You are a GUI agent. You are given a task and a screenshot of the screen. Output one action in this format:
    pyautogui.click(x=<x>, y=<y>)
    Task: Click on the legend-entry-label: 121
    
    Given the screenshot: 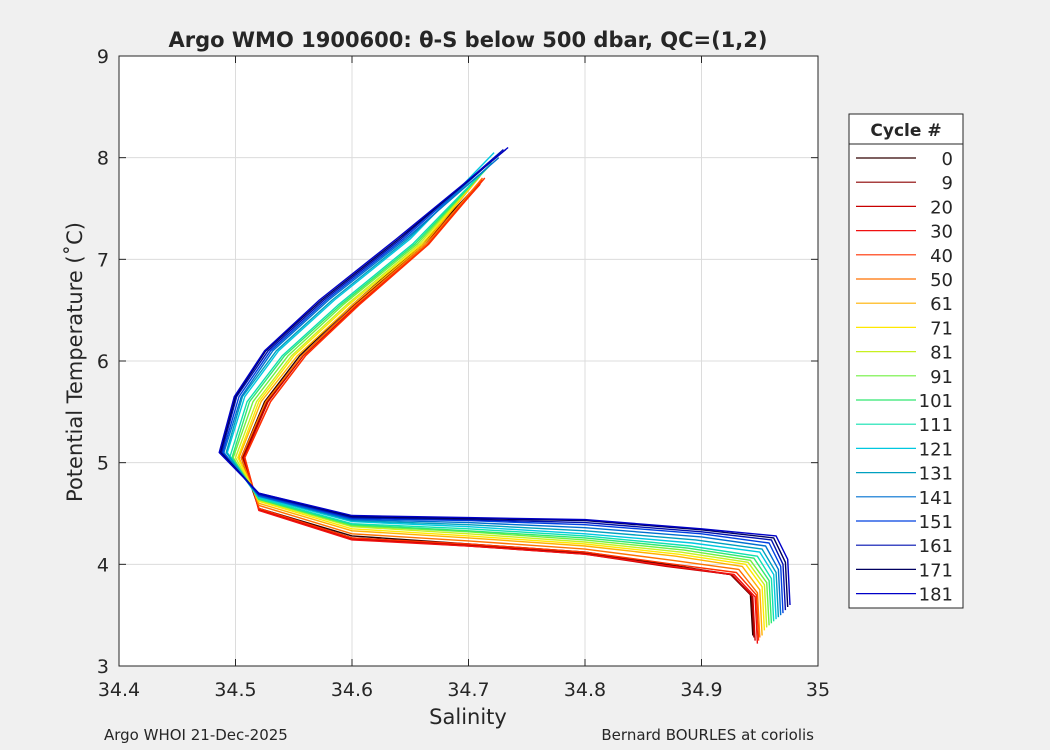 What is the action you would take?
    pyautogui.click(x=936, y=449)
    